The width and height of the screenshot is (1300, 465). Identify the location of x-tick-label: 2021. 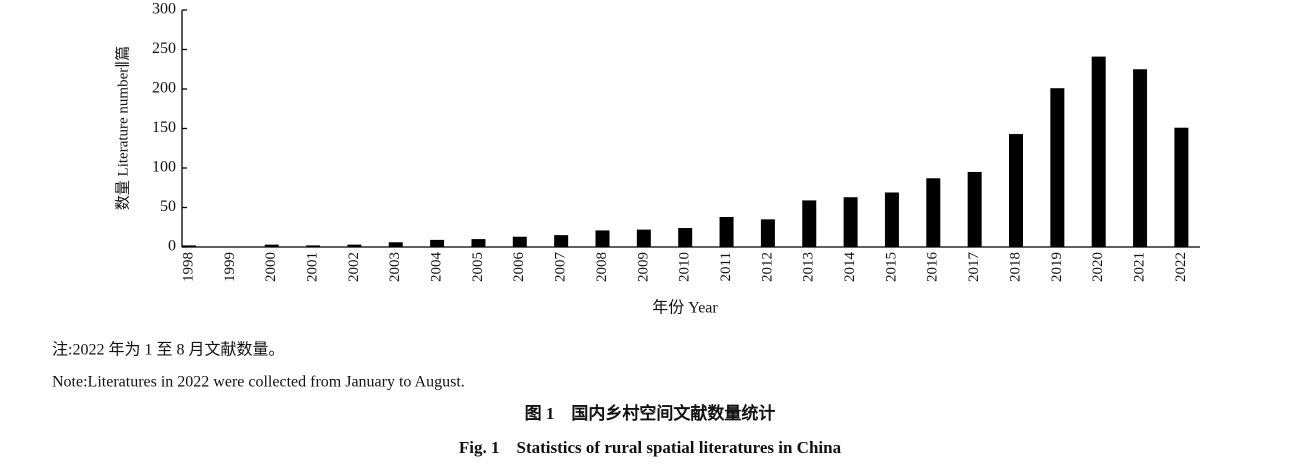
(1139, 267).